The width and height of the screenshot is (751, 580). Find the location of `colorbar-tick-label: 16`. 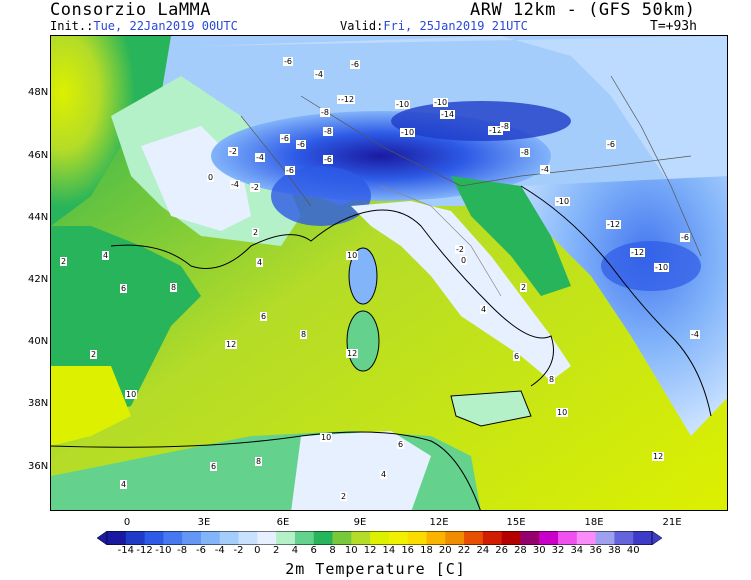

colorbar-tick-label: 16 is located at coordinates (408, 550).